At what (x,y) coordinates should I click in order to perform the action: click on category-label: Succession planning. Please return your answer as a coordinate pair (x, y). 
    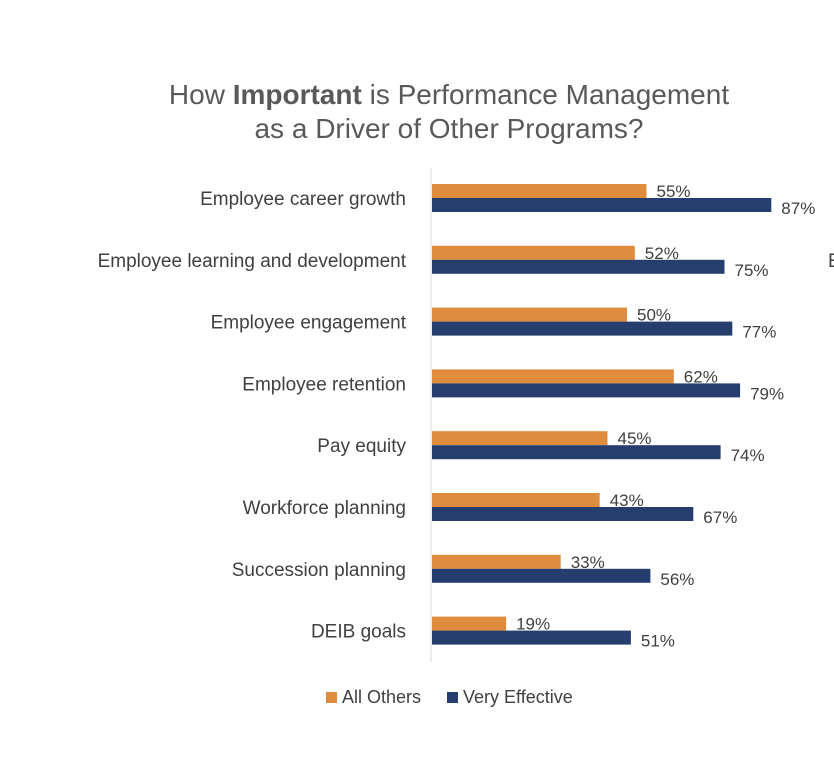
    Looking at the image, I should click on (319, 570).